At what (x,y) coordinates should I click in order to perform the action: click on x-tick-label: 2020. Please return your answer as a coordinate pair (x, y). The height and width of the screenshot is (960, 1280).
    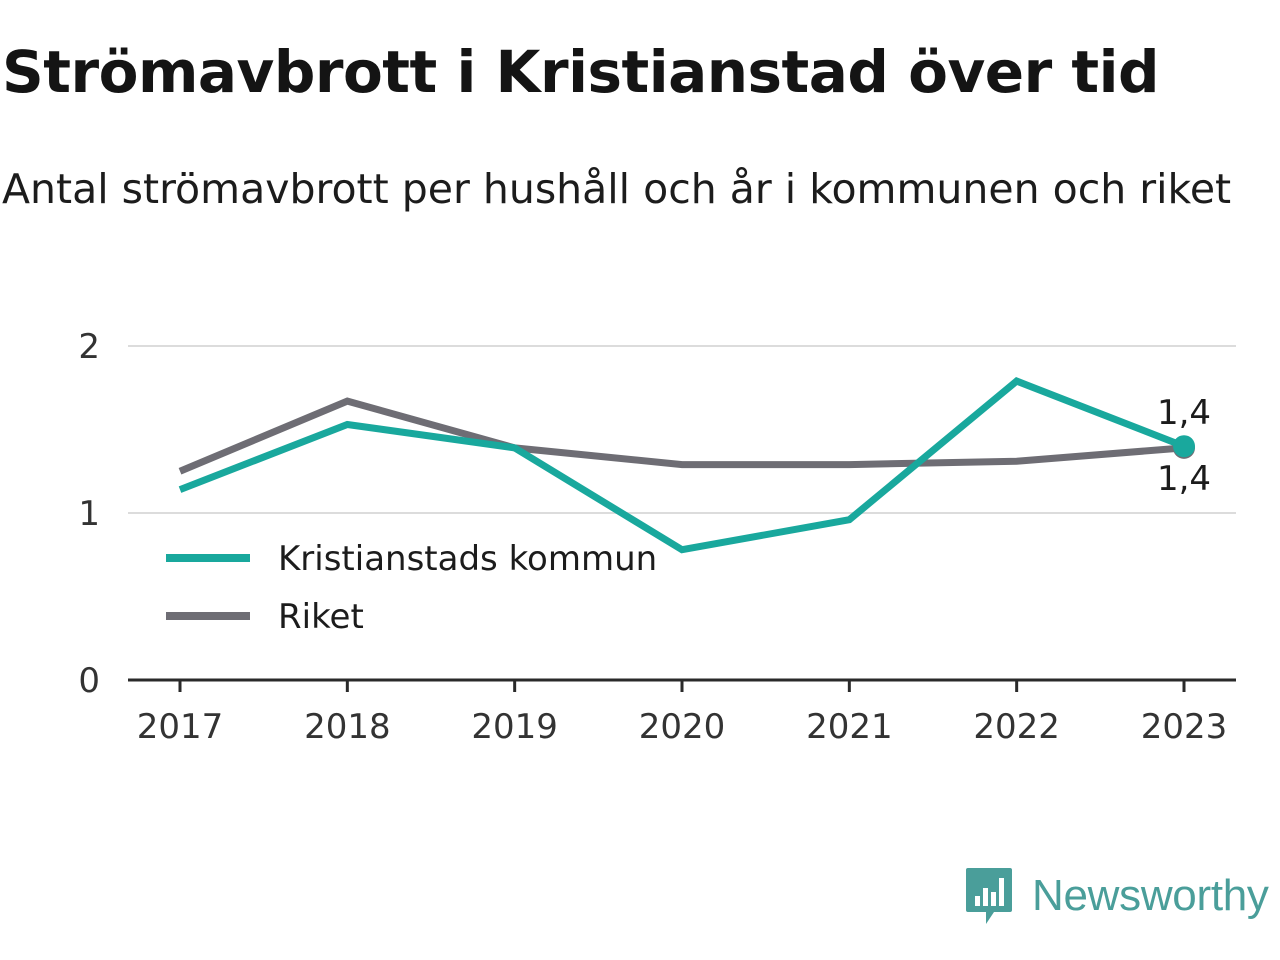
    Looking at the image, I should click on (682, 727).